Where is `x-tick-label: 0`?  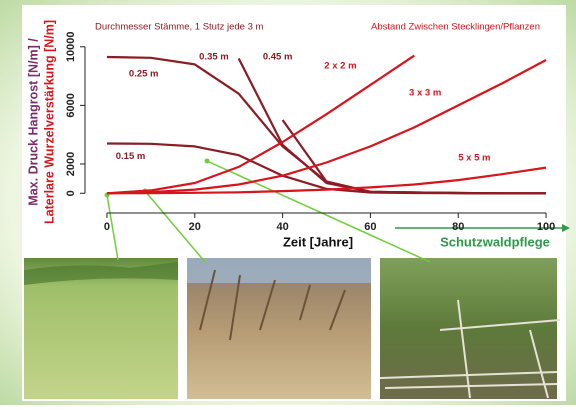 x-tick-label: 0 is located at coordinates (107, 227).